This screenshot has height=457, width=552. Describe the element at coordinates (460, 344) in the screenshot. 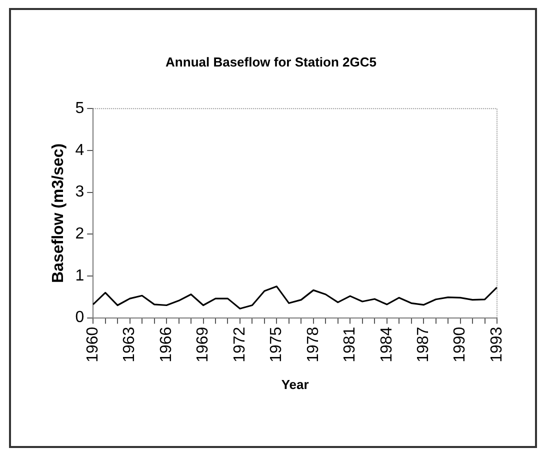

I see `x-tick-label: 1990` at that location.